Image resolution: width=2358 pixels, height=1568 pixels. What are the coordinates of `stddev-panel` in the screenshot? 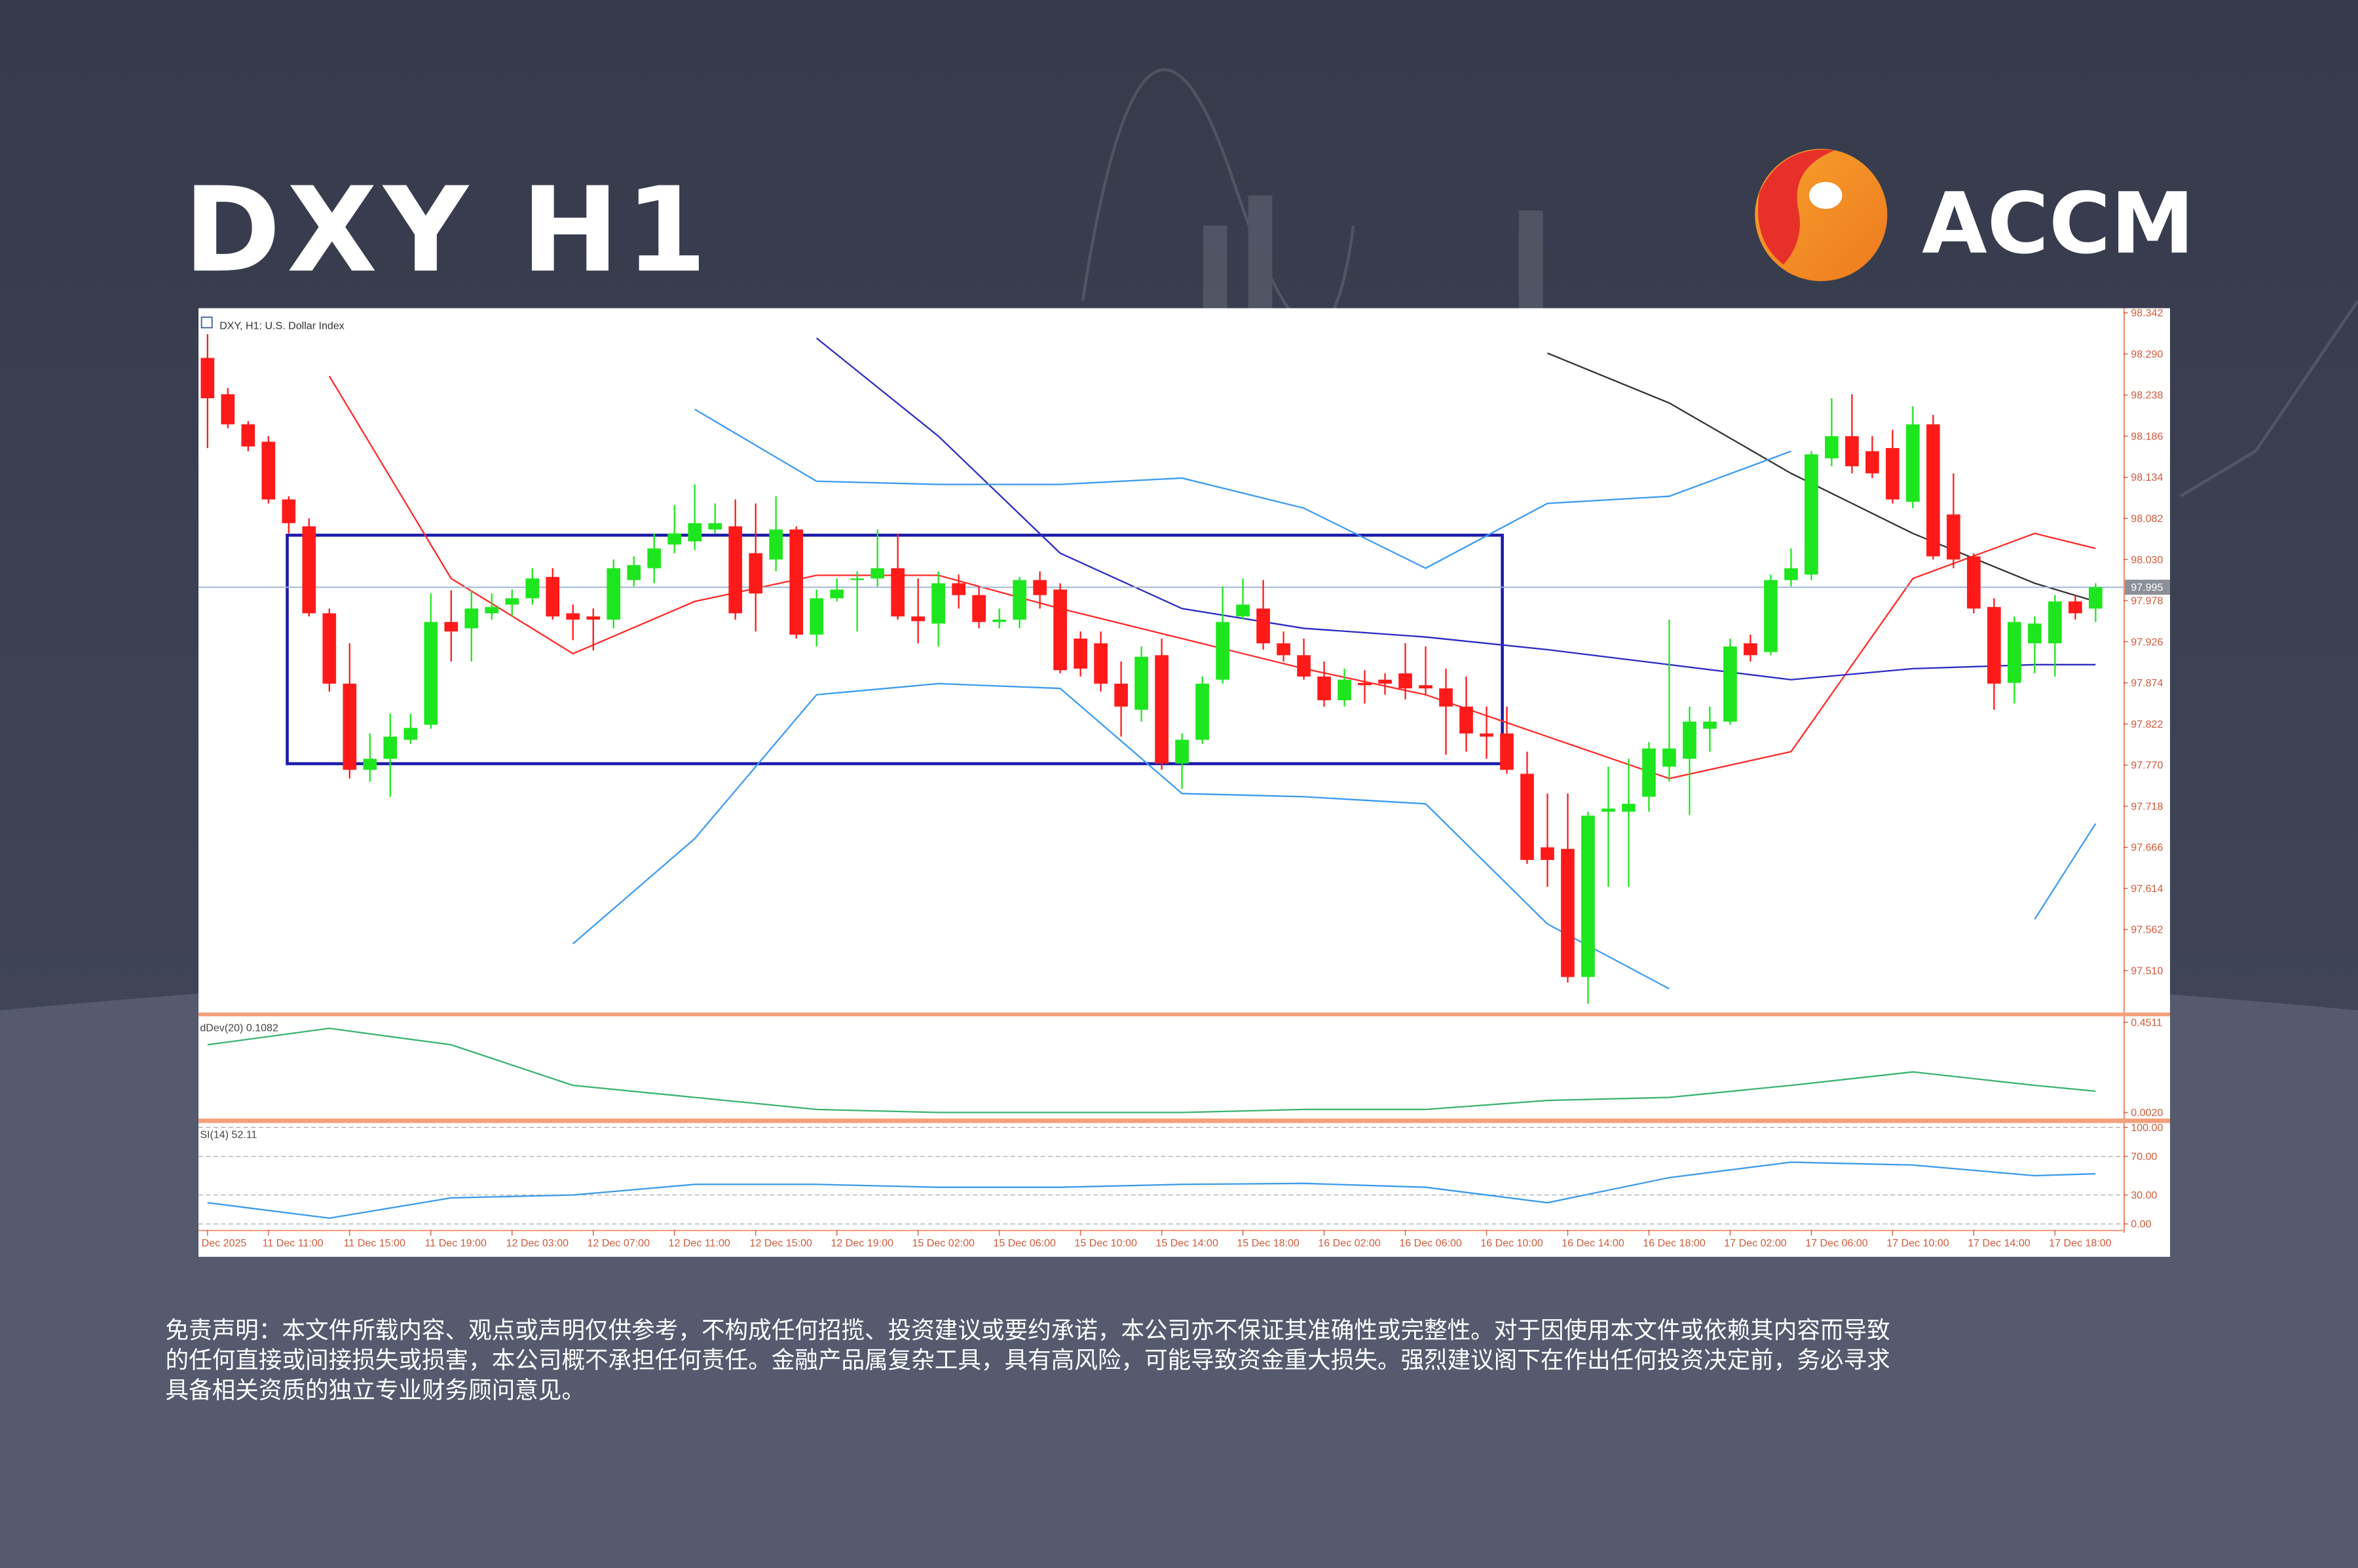 It's located at (1152, 1070).